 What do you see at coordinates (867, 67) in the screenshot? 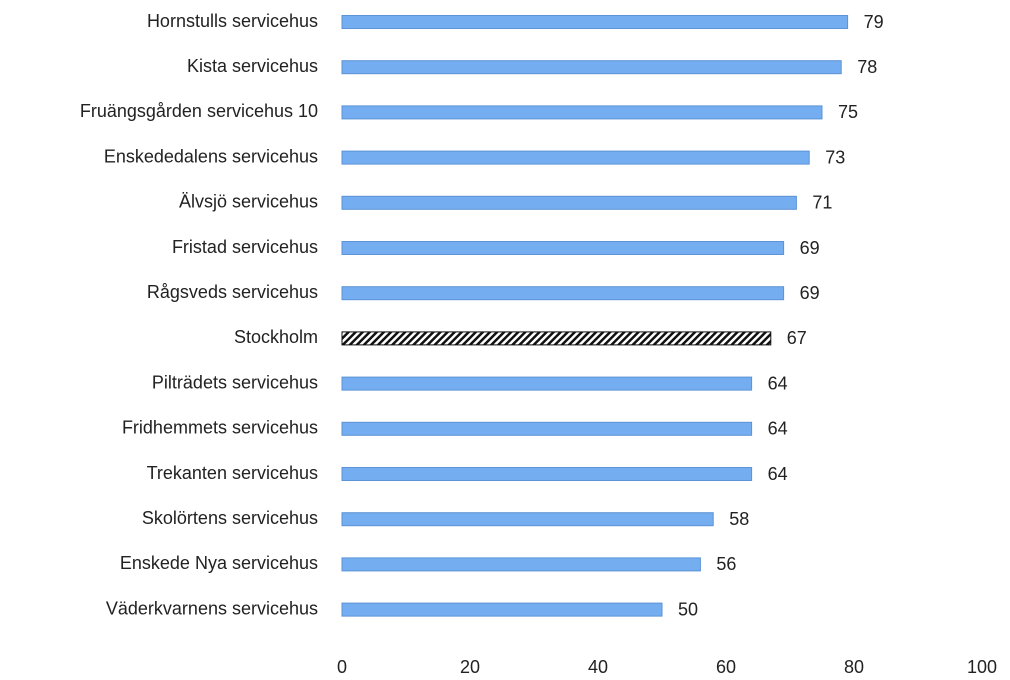
I see `value-label: 78` at bounding box center [867, 67].